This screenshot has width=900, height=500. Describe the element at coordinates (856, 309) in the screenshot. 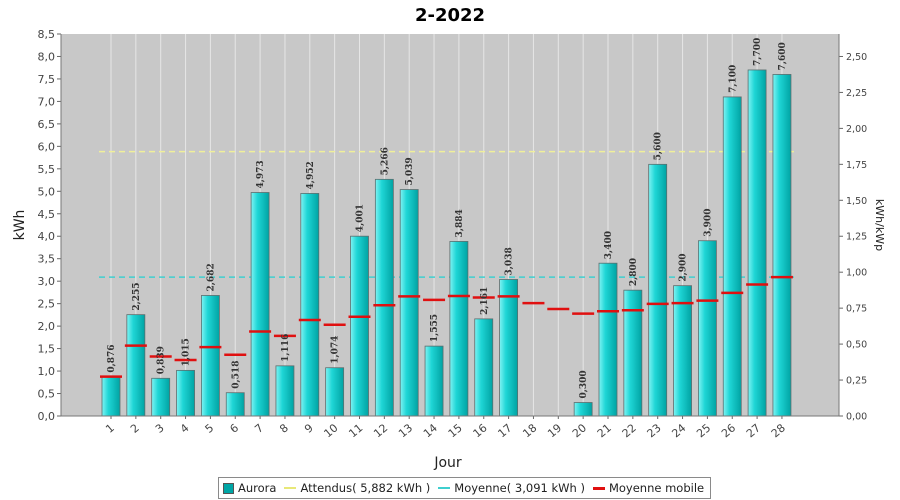

I see `y2-tick-label: 0,75` at that location.